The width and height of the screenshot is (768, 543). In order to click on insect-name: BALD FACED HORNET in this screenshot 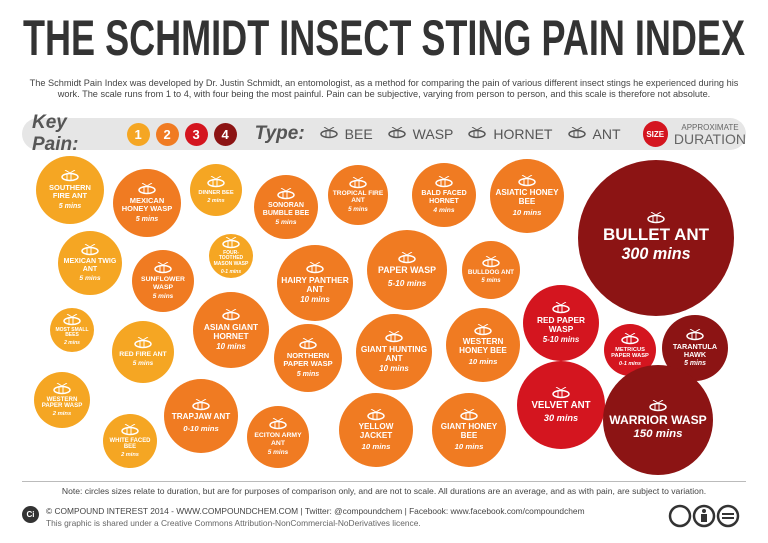, I will do `click(444, 197)`.